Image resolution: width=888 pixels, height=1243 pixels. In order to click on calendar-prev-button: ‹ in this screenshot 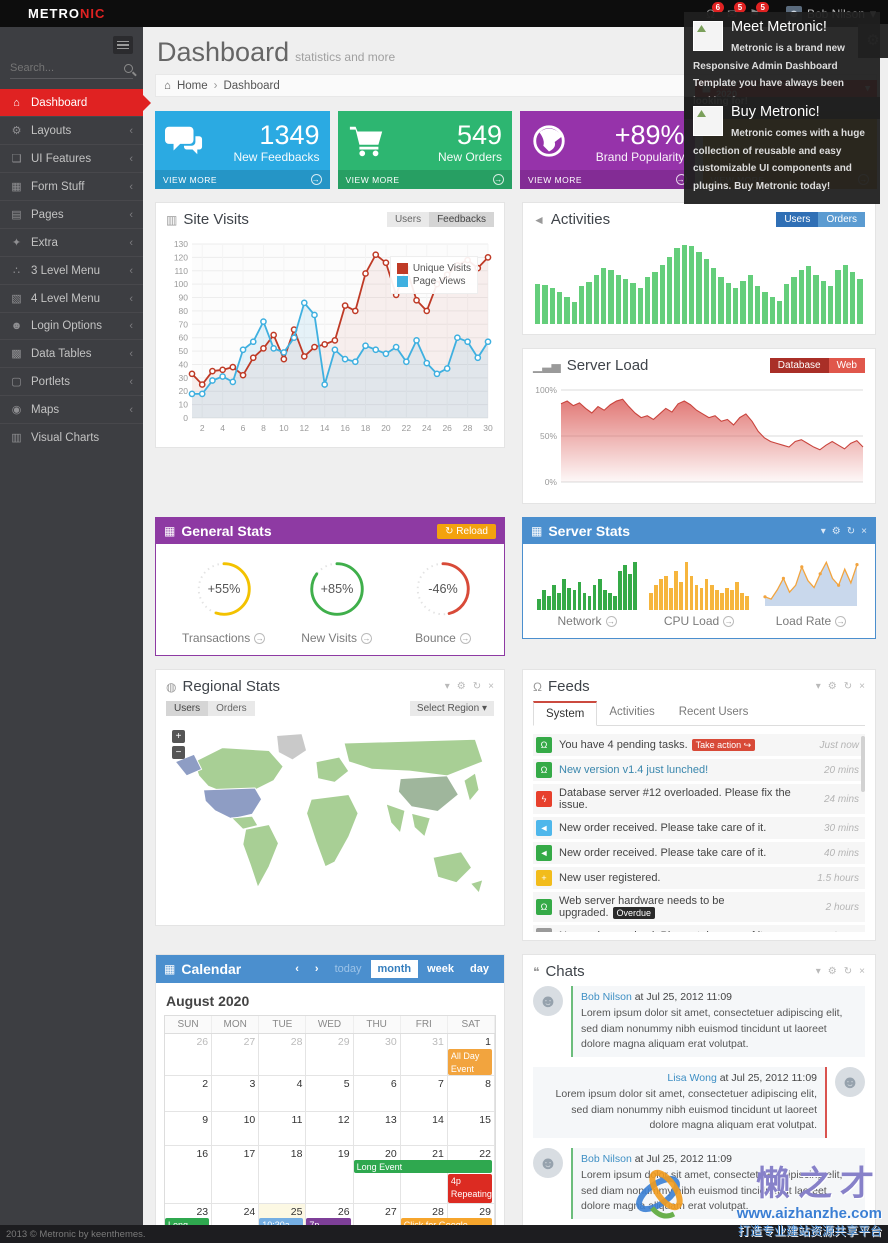, I will do `click(297, 969)`.